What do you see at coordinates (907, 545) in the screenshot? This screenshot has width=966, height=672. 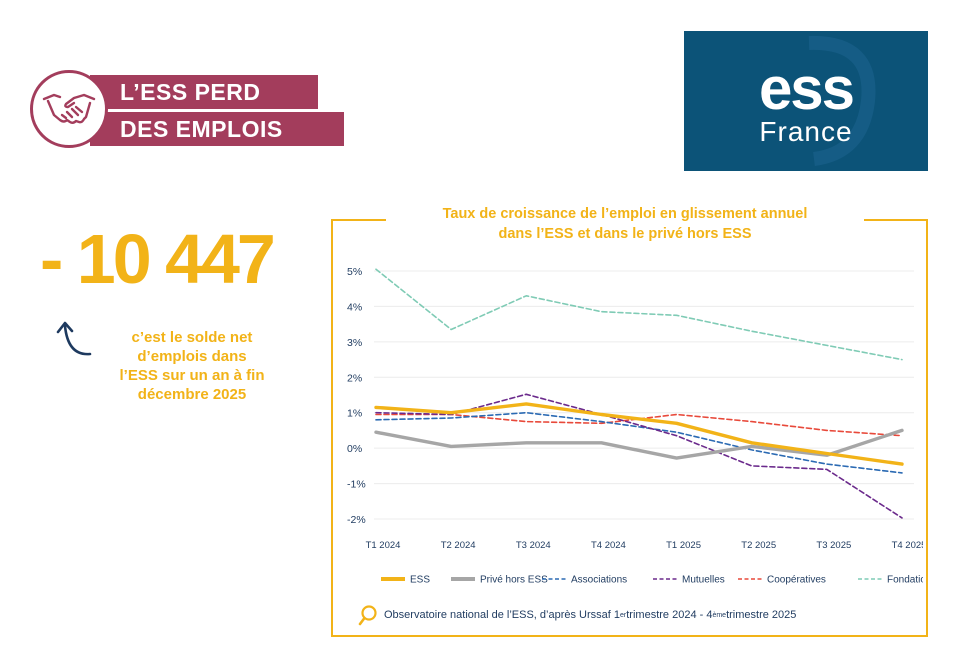 I see `x-tick-label: T4 2025` at bounding box center [907, 545].